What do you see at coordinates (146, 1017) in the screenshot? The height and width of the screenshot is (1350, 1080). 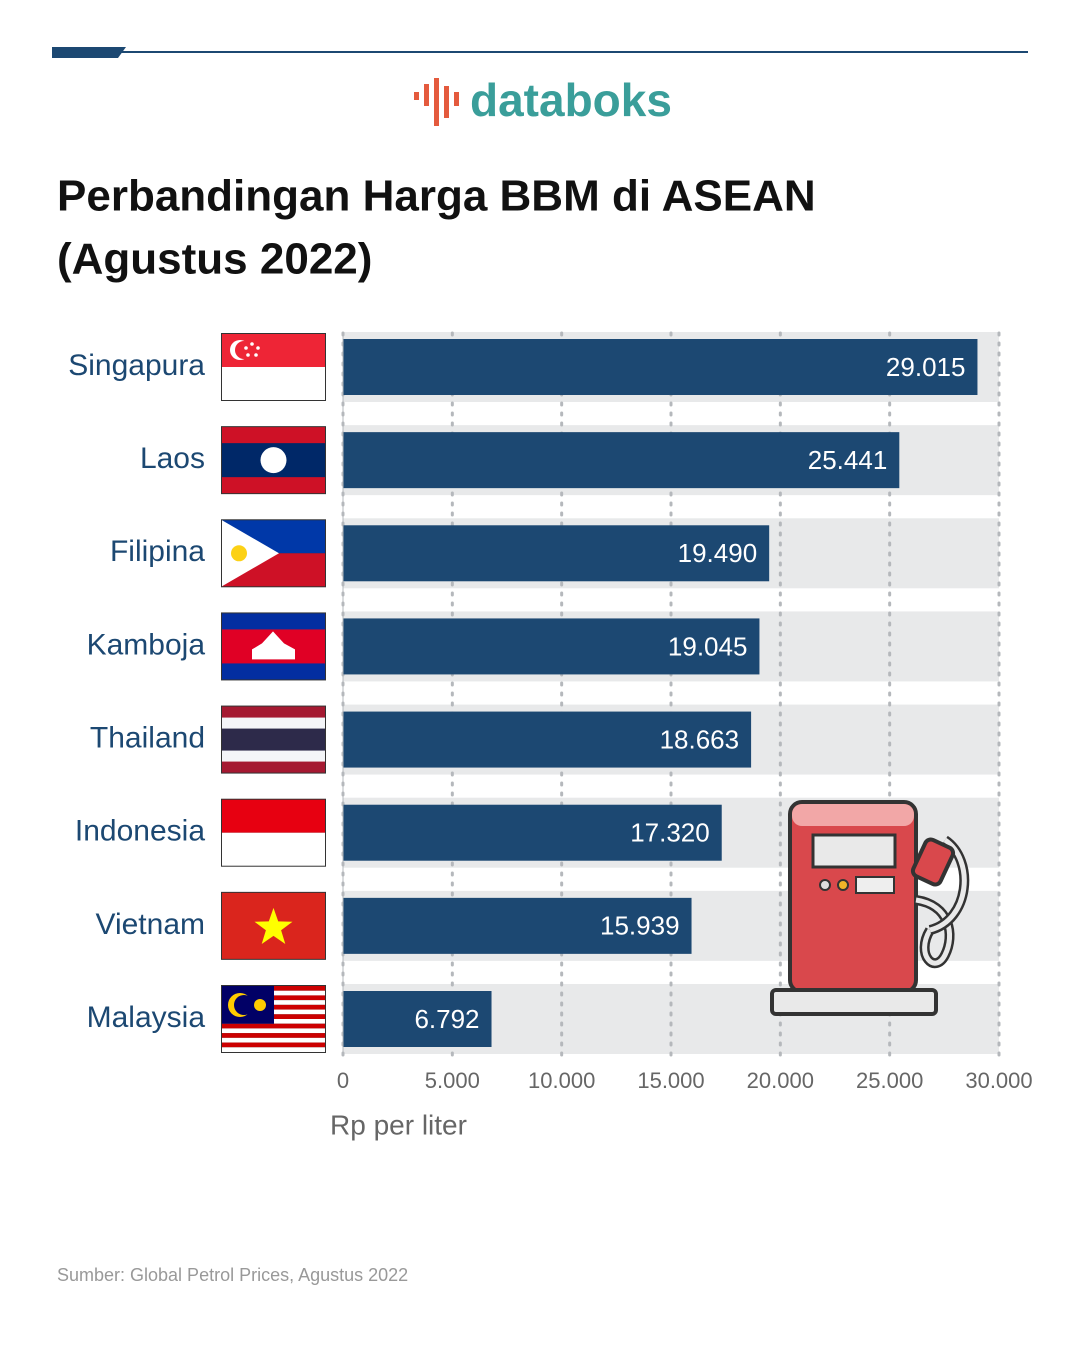 I see `category-label: Malaysia` at bounding box center [146, 1017].